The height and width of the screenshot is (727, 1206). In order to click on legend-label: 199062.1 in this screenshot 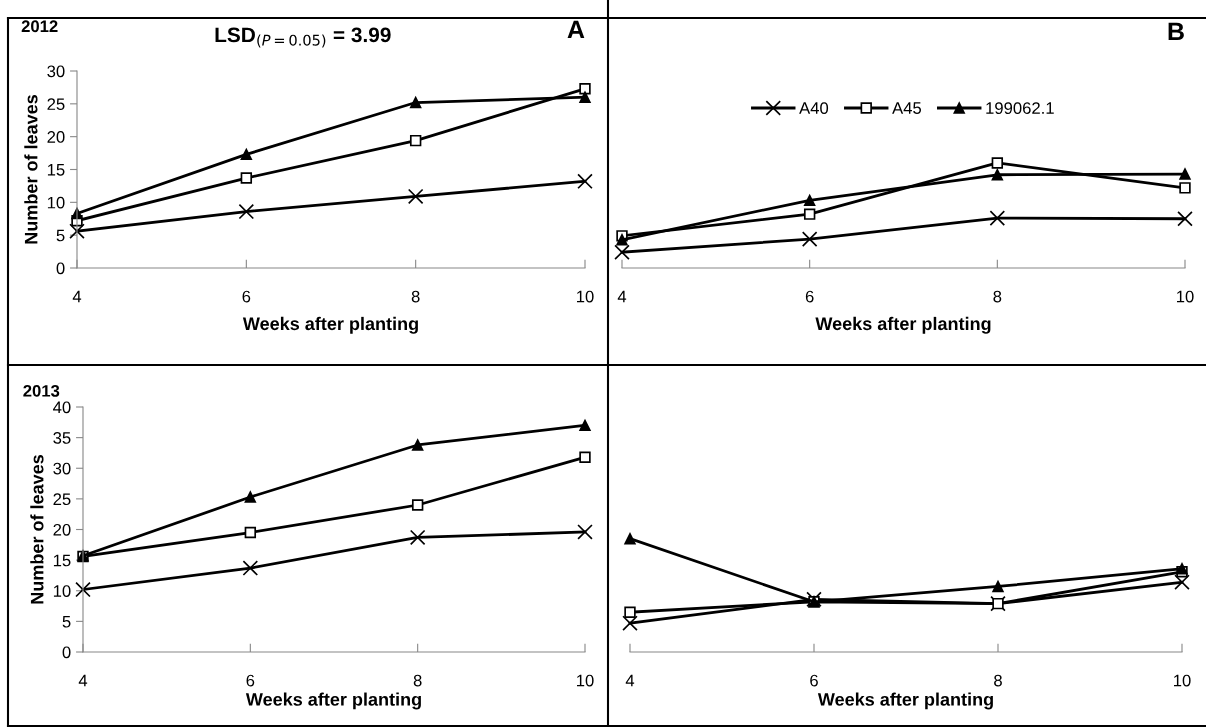, I will do `click(1020, 108)`.